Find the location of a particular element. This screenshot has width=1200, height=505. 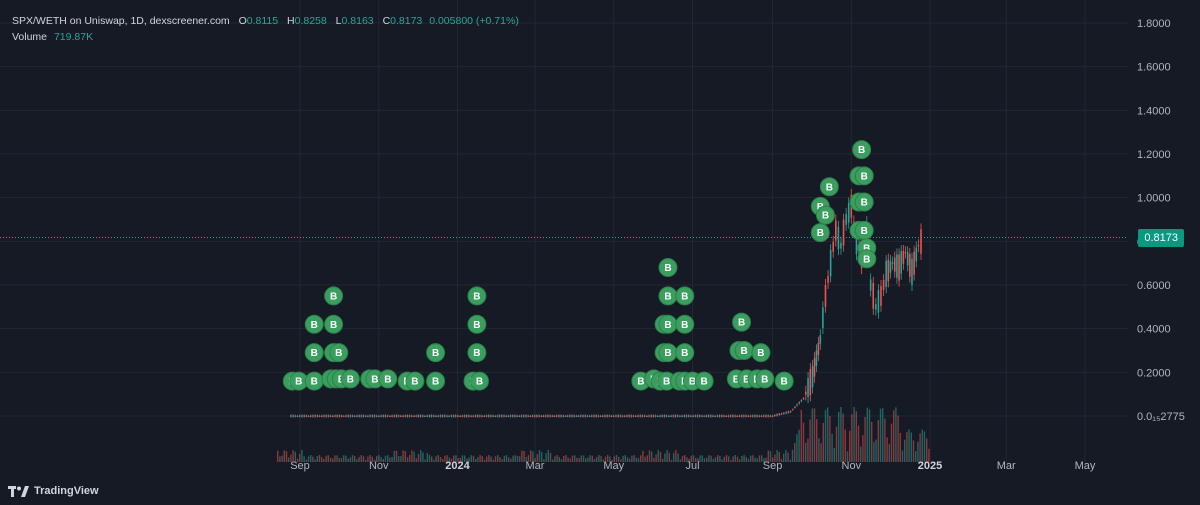

high-value: 0.8258 is located at coordinates (310, 21).